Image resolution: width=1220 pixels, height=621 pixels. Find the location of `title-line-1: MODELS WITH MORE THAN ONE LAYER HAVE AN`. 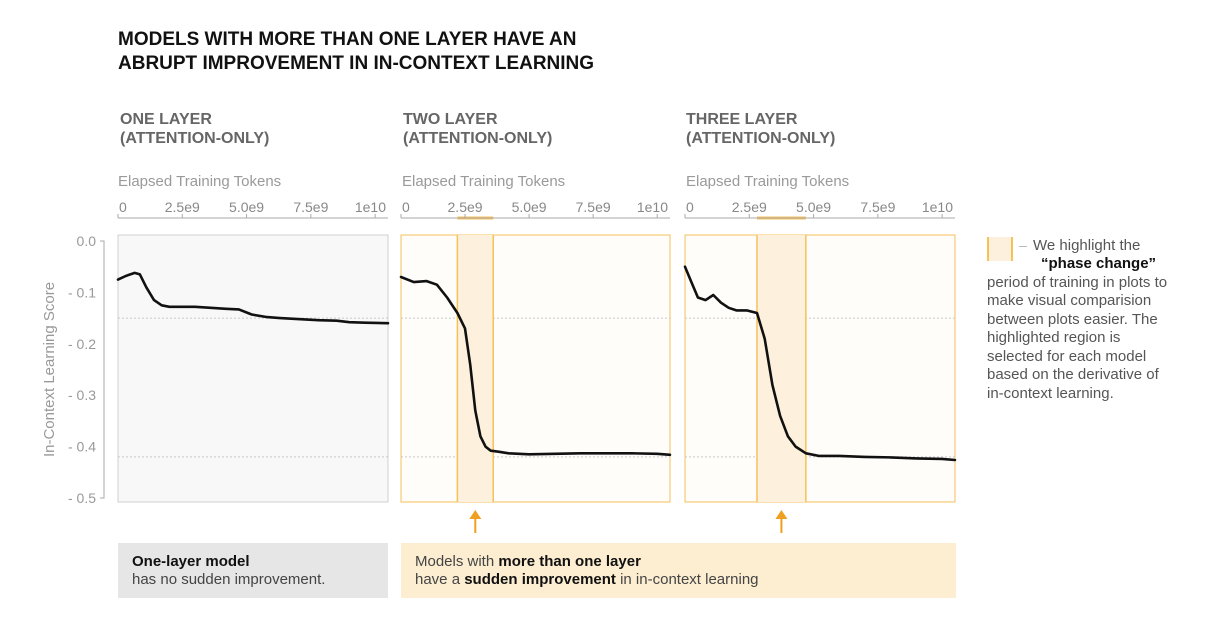

title-line-1: MODELS WITH MORE THAN ONE LAYER HAVE AN is located at coordinates (347, 39).